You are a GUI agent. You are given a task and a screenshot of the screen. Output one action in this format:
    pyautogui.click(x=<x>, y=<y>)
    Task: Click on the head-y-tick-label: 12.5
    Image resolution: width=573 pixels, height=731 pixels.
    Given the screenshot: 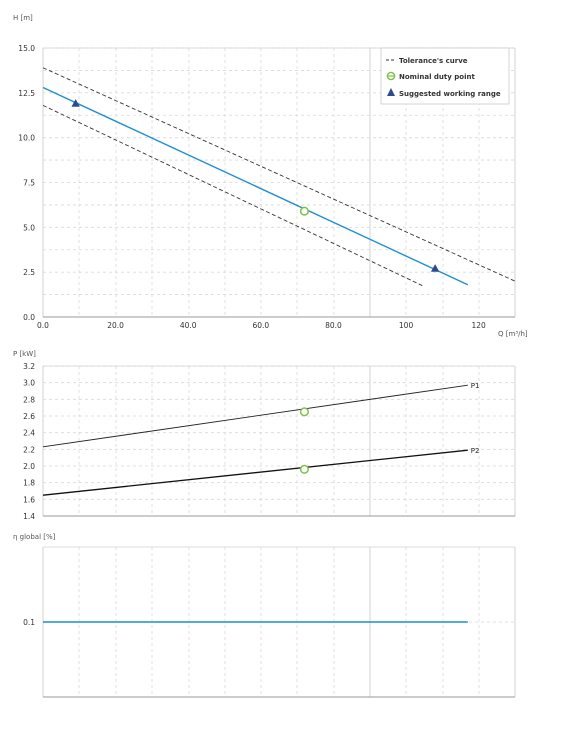 What is the action you would take?
    pyautogui.click(x=26, y=93)
    